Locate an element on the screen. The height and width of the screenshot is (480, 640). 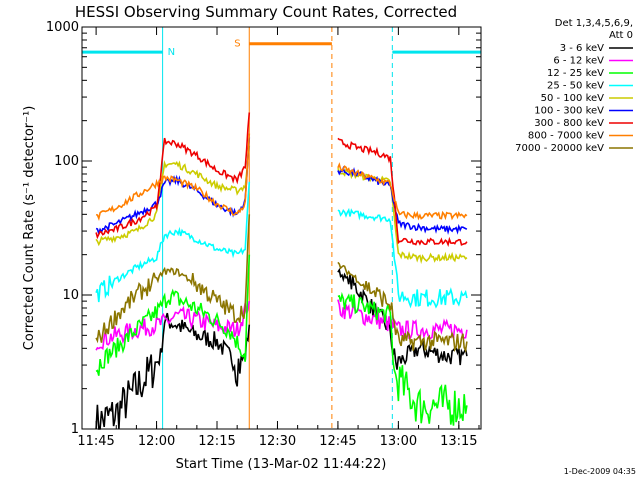
x-tick-label: 13:00 is located at coordinates (398, 441).